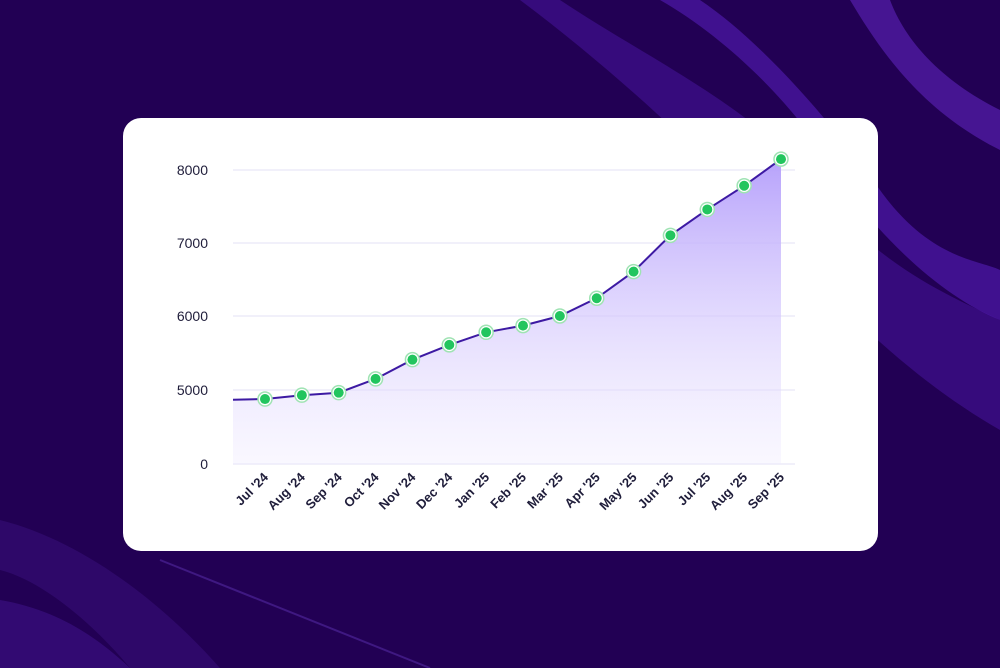 Image resolution: width=1000 pixels, height=668 pixels. Describe the element at coordinates (361, 489) in the screenshot. I see `x-tick-label: Oct '24` at that location.